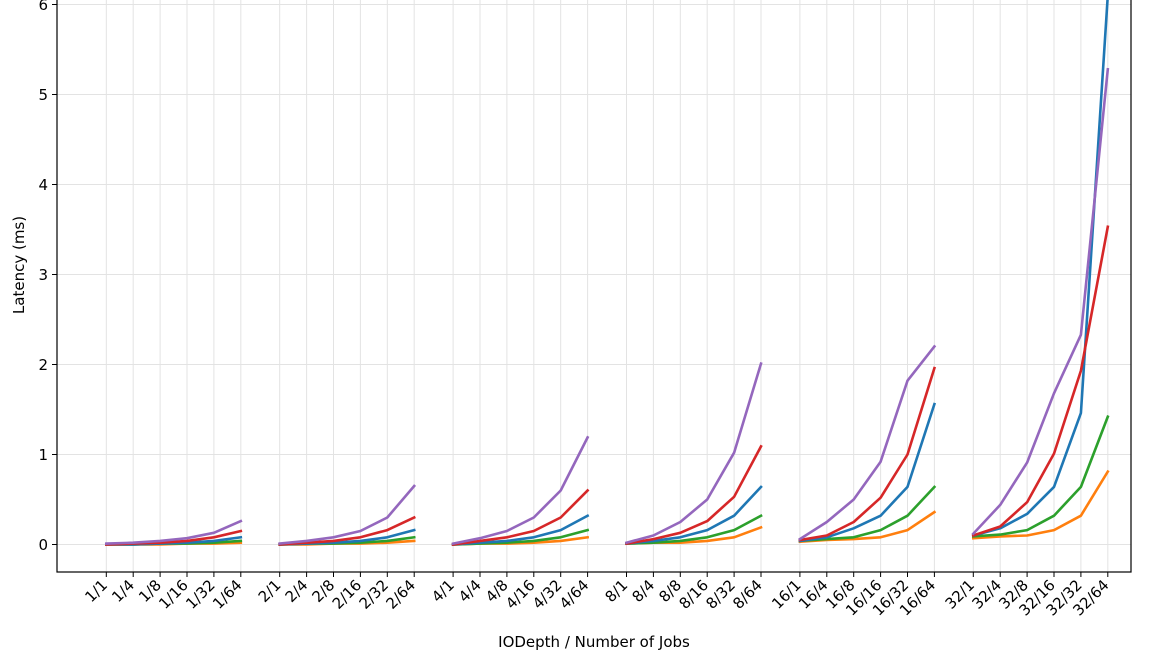  I want to click on y-tick-label: 3, so click(43, 275).